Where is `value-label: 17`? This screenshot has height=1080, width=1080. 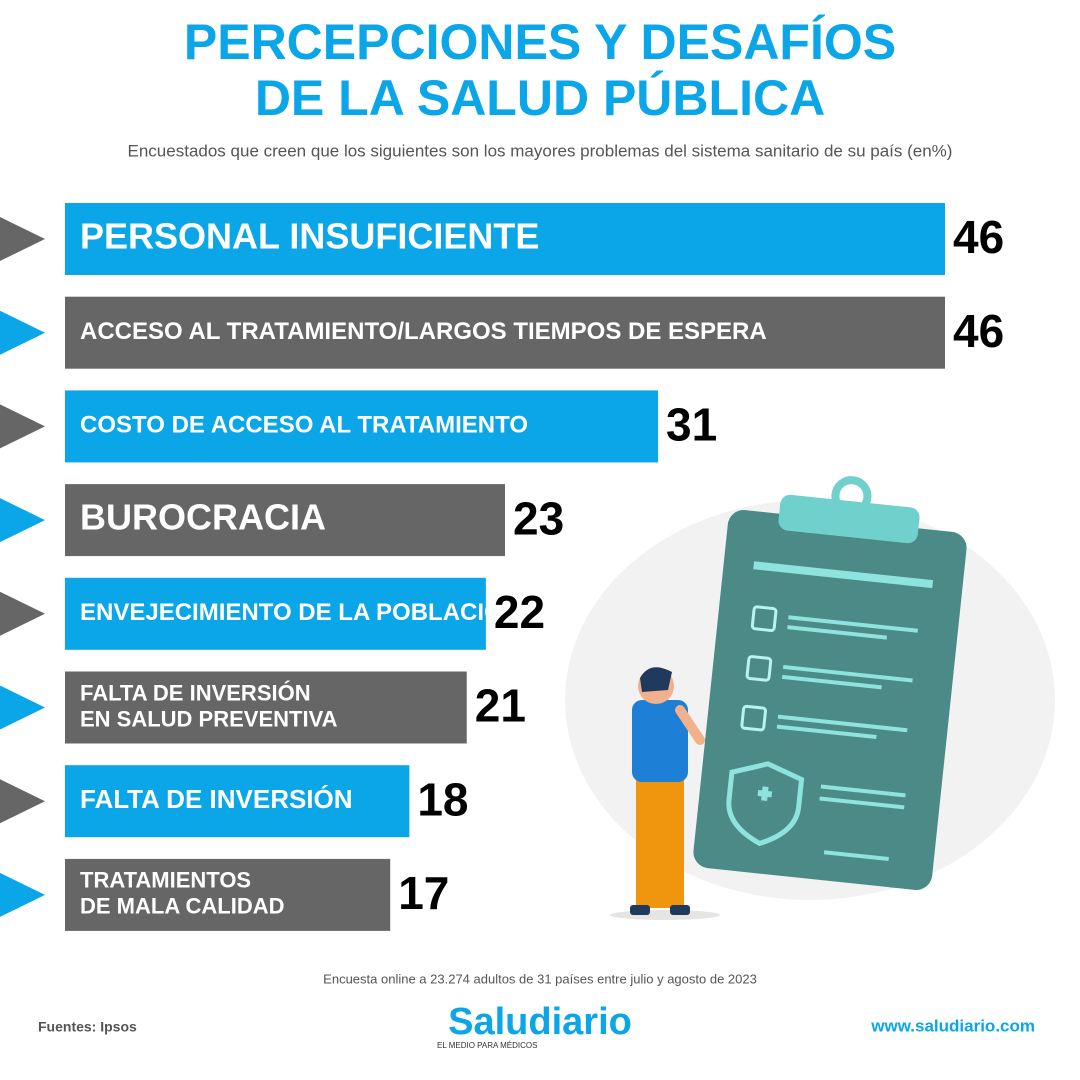 value-label: 17 is located at coordinates (423, 893).